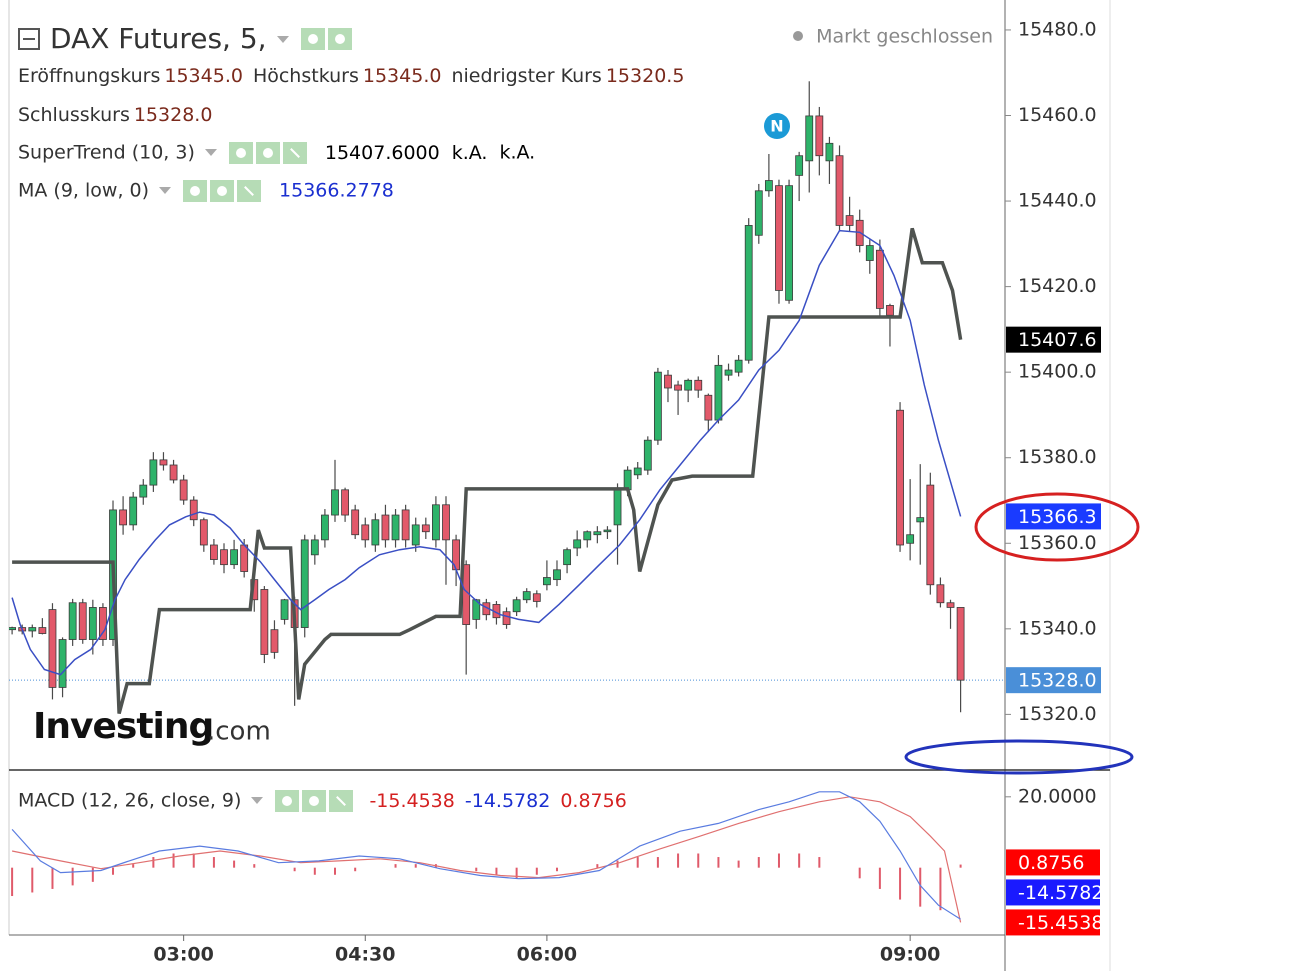 The width and height of the screenshot is (1315, 971). I want to click on annotation-ellipse, so click(1057, 527).